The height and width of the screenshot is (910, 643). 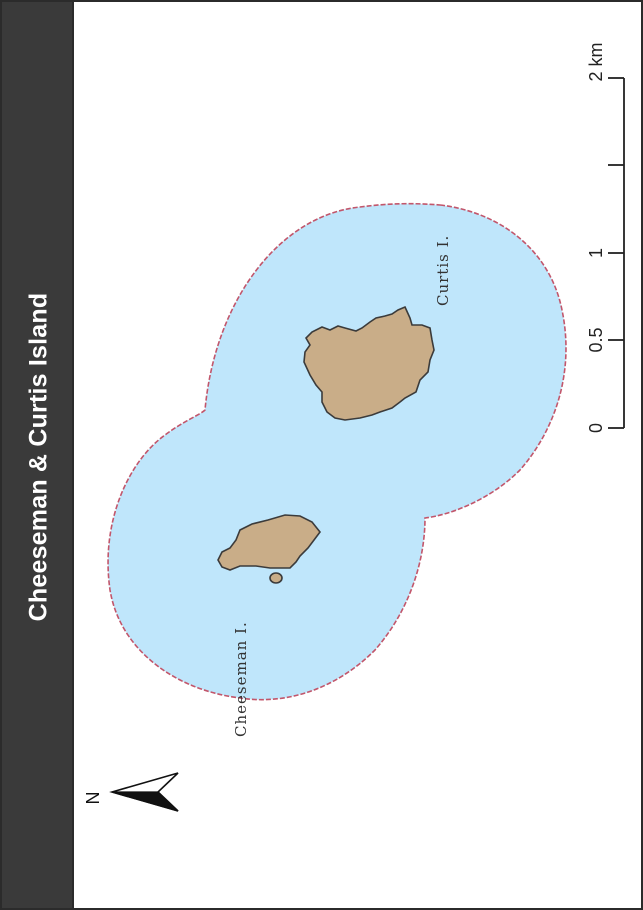 What do you see at coordinates (596, 253) in the screenshot?
I see `scale-label-1: 1` at bounding box center [596, 253].